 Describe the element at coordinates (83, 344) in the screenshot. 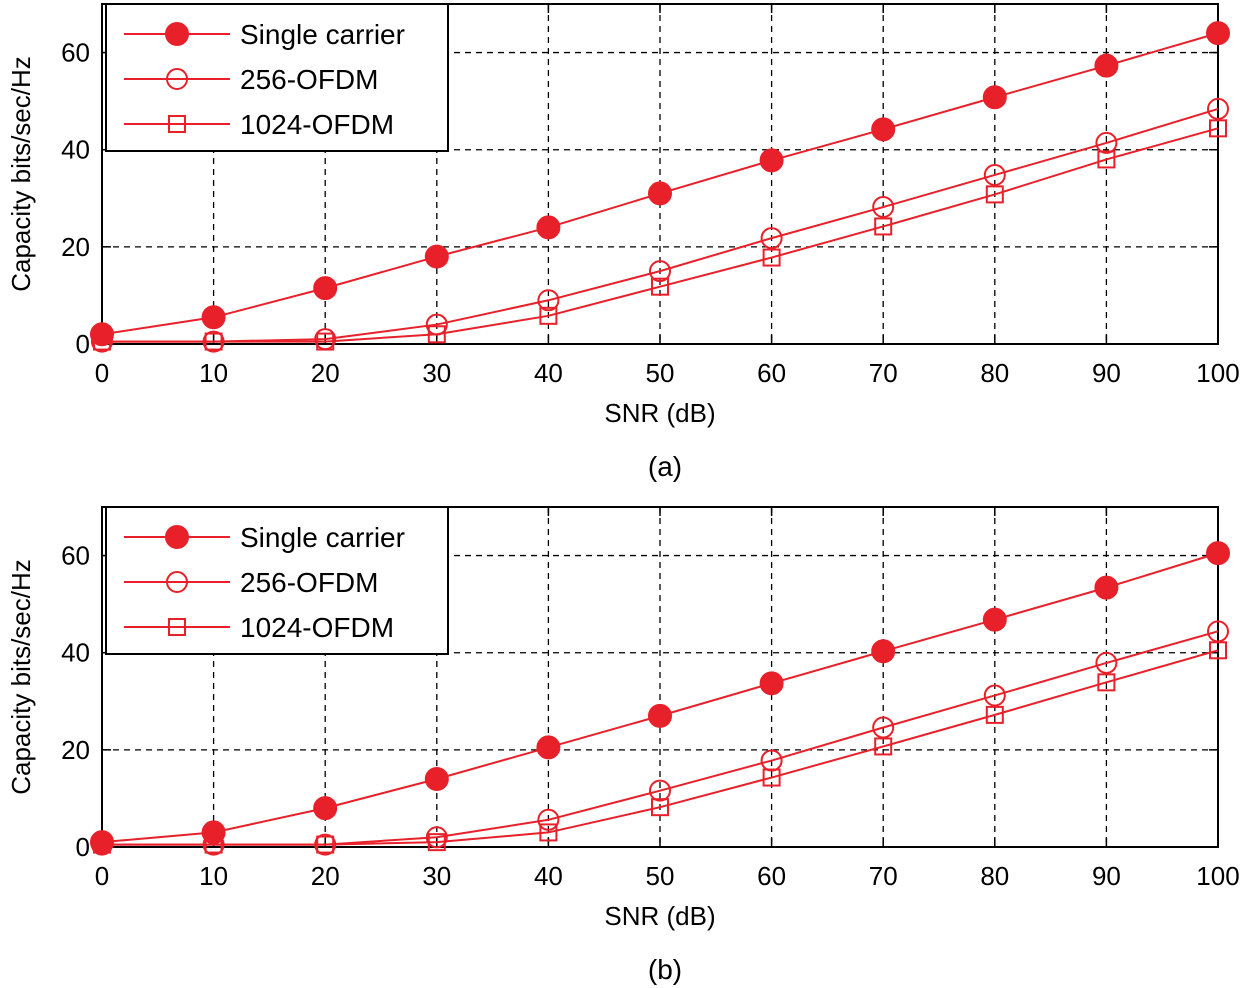

I see `y-tick-label: 0` at that location.